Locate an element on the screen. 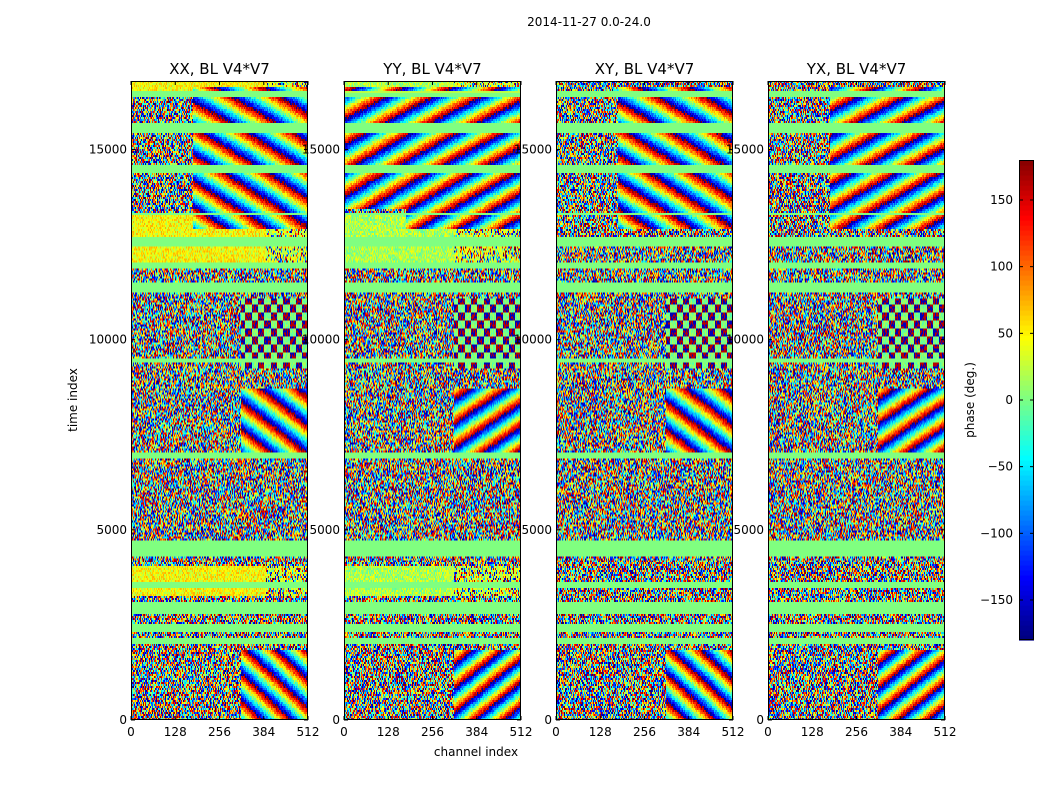 This screenshot has height=800, width=1050. panel-title: XY, BL V4*V7 is located at coordinates (645, 69).